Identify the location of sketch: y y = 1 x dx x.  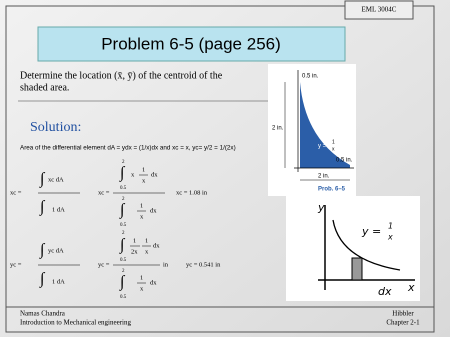
(353, 248).